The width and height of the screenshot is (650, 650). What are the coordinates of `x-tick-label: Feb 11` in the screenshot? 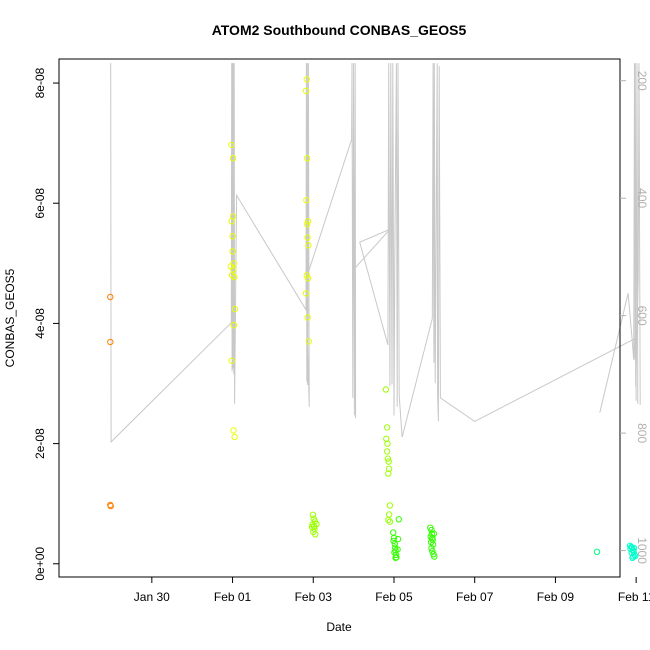 It's located at (634, 597).